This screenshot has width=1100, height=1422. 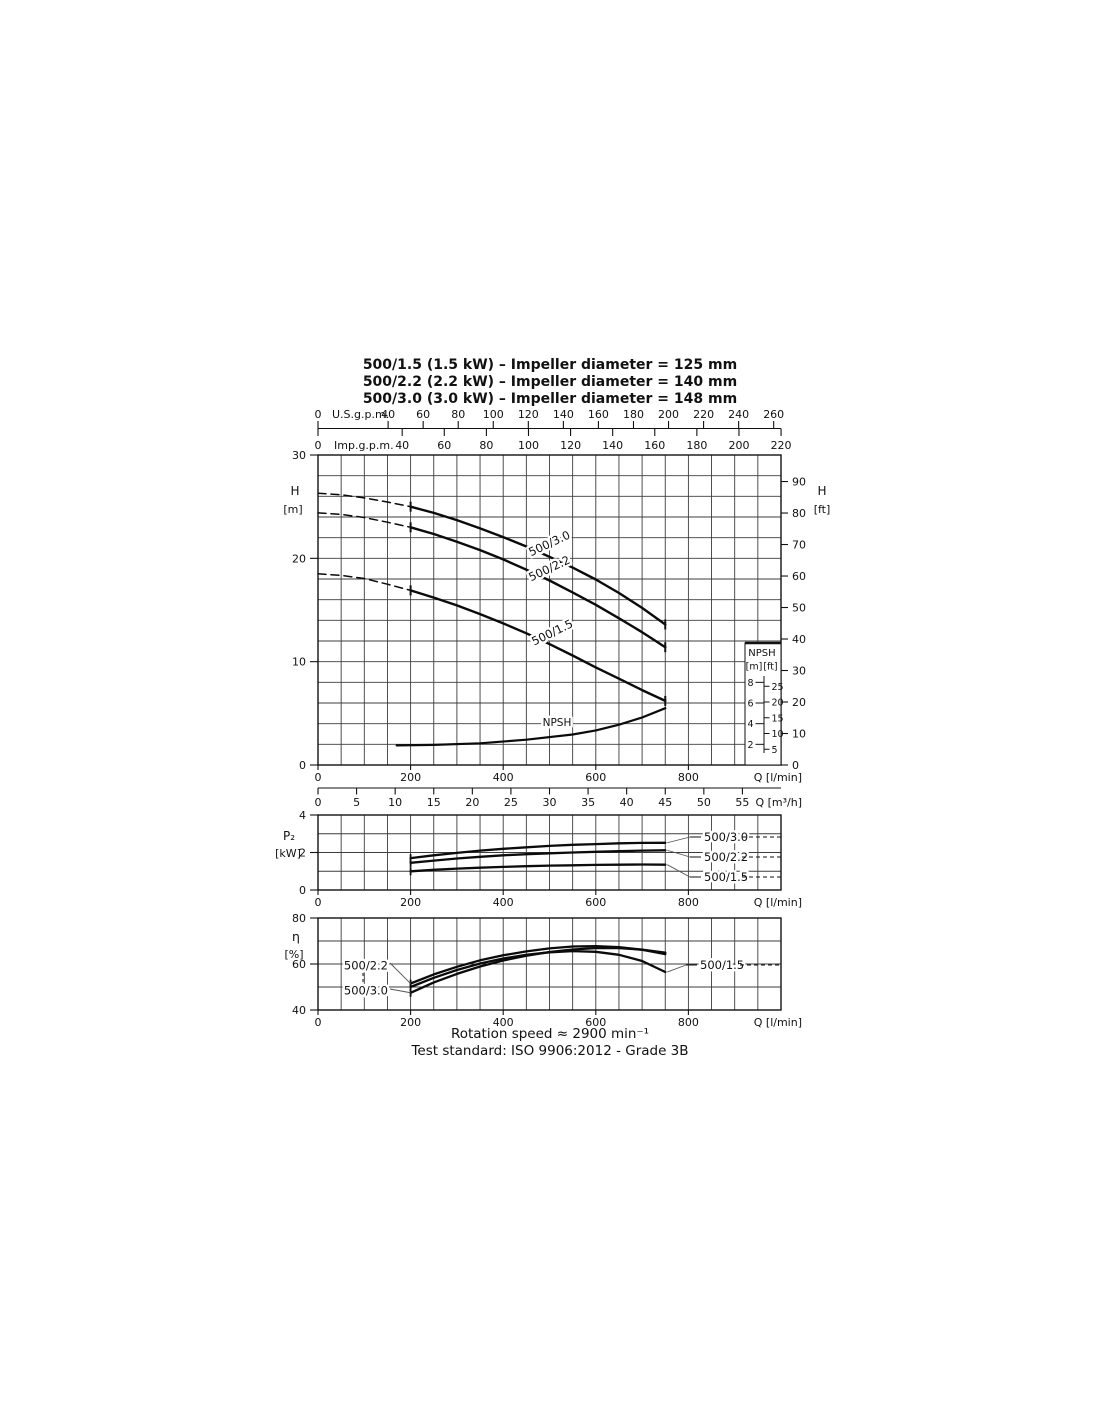 I want to click on power-y-ticks: 0 2 4, so click(x=308, y=853).